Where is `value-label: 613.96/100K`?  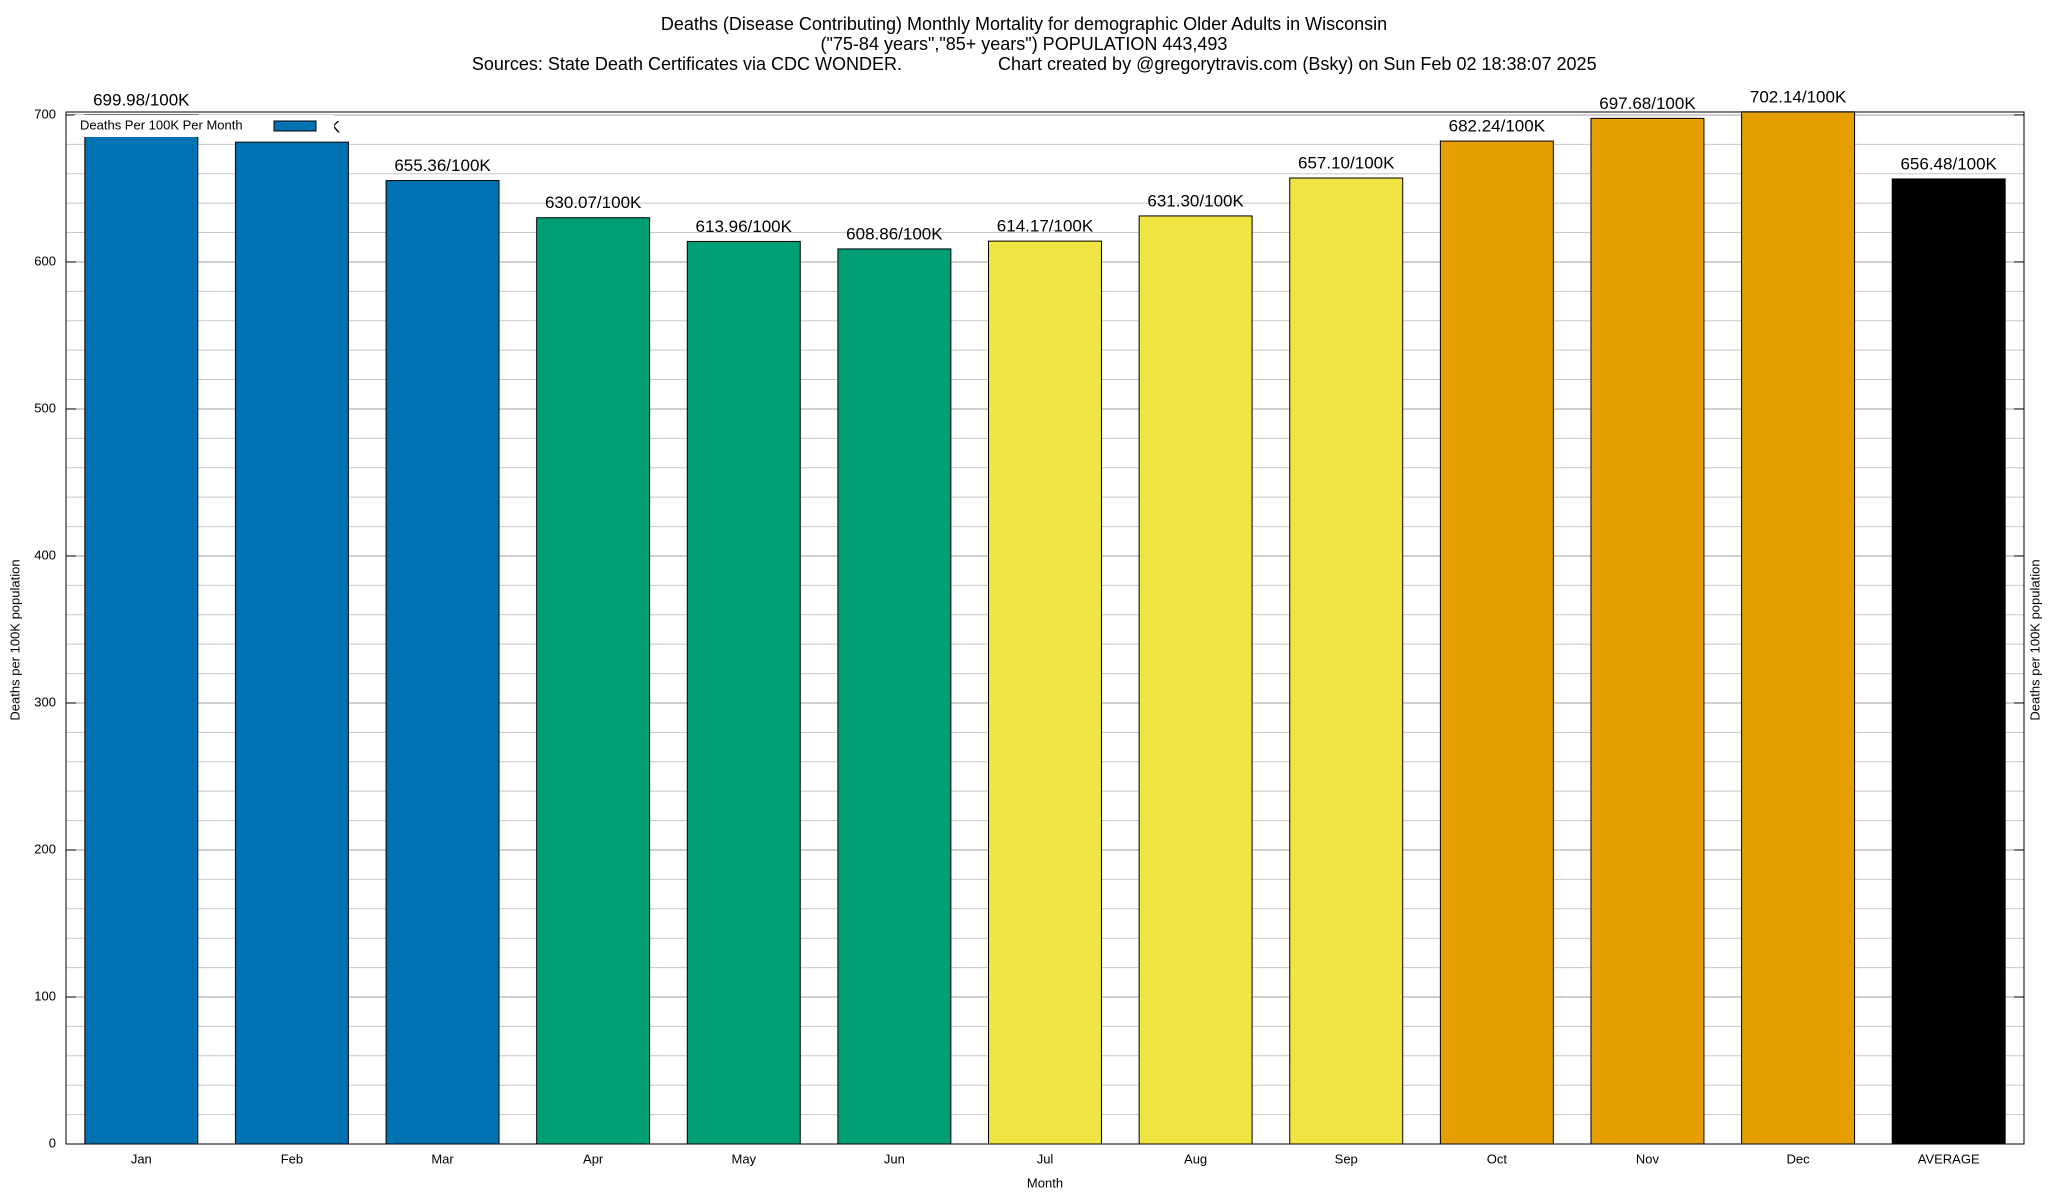 value-label: 613.96/100K is located at coordinates (744, 226).